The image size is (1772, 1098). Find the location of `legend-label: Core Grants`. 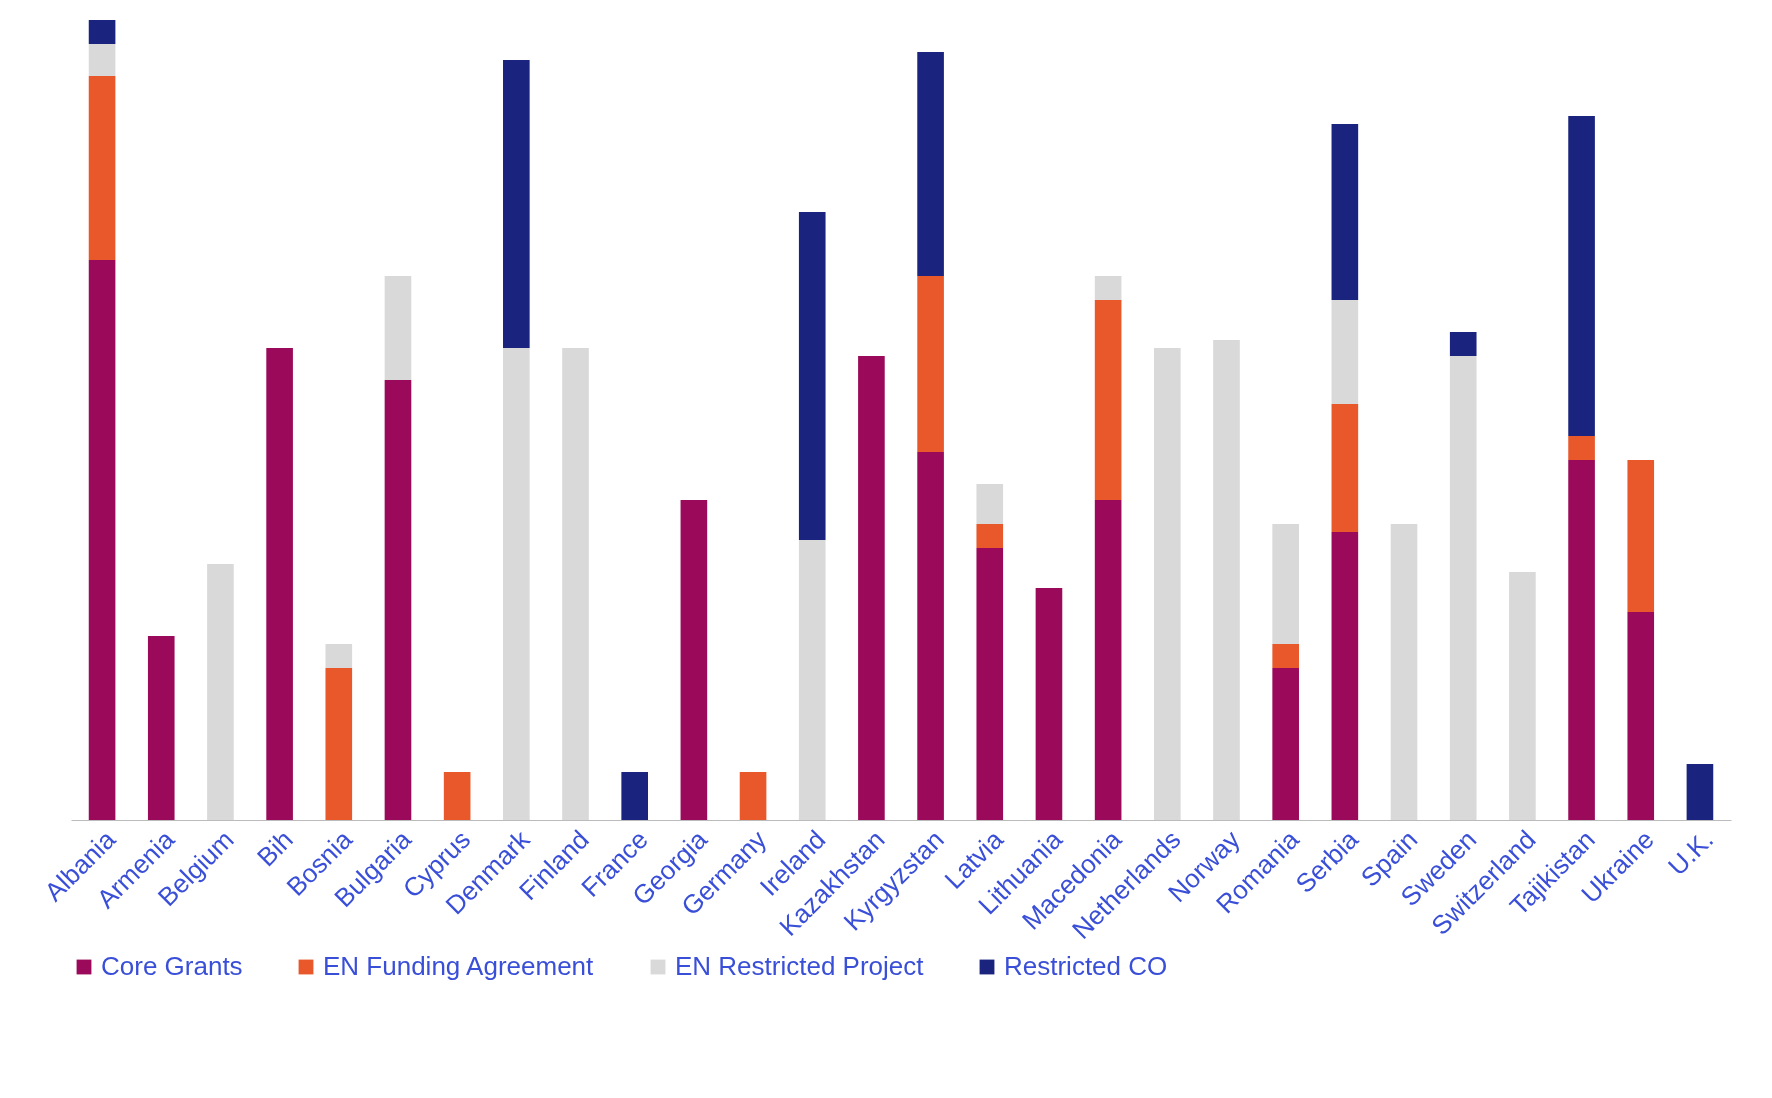

legend-label: Core Grants is located at coordinates (172, 966).